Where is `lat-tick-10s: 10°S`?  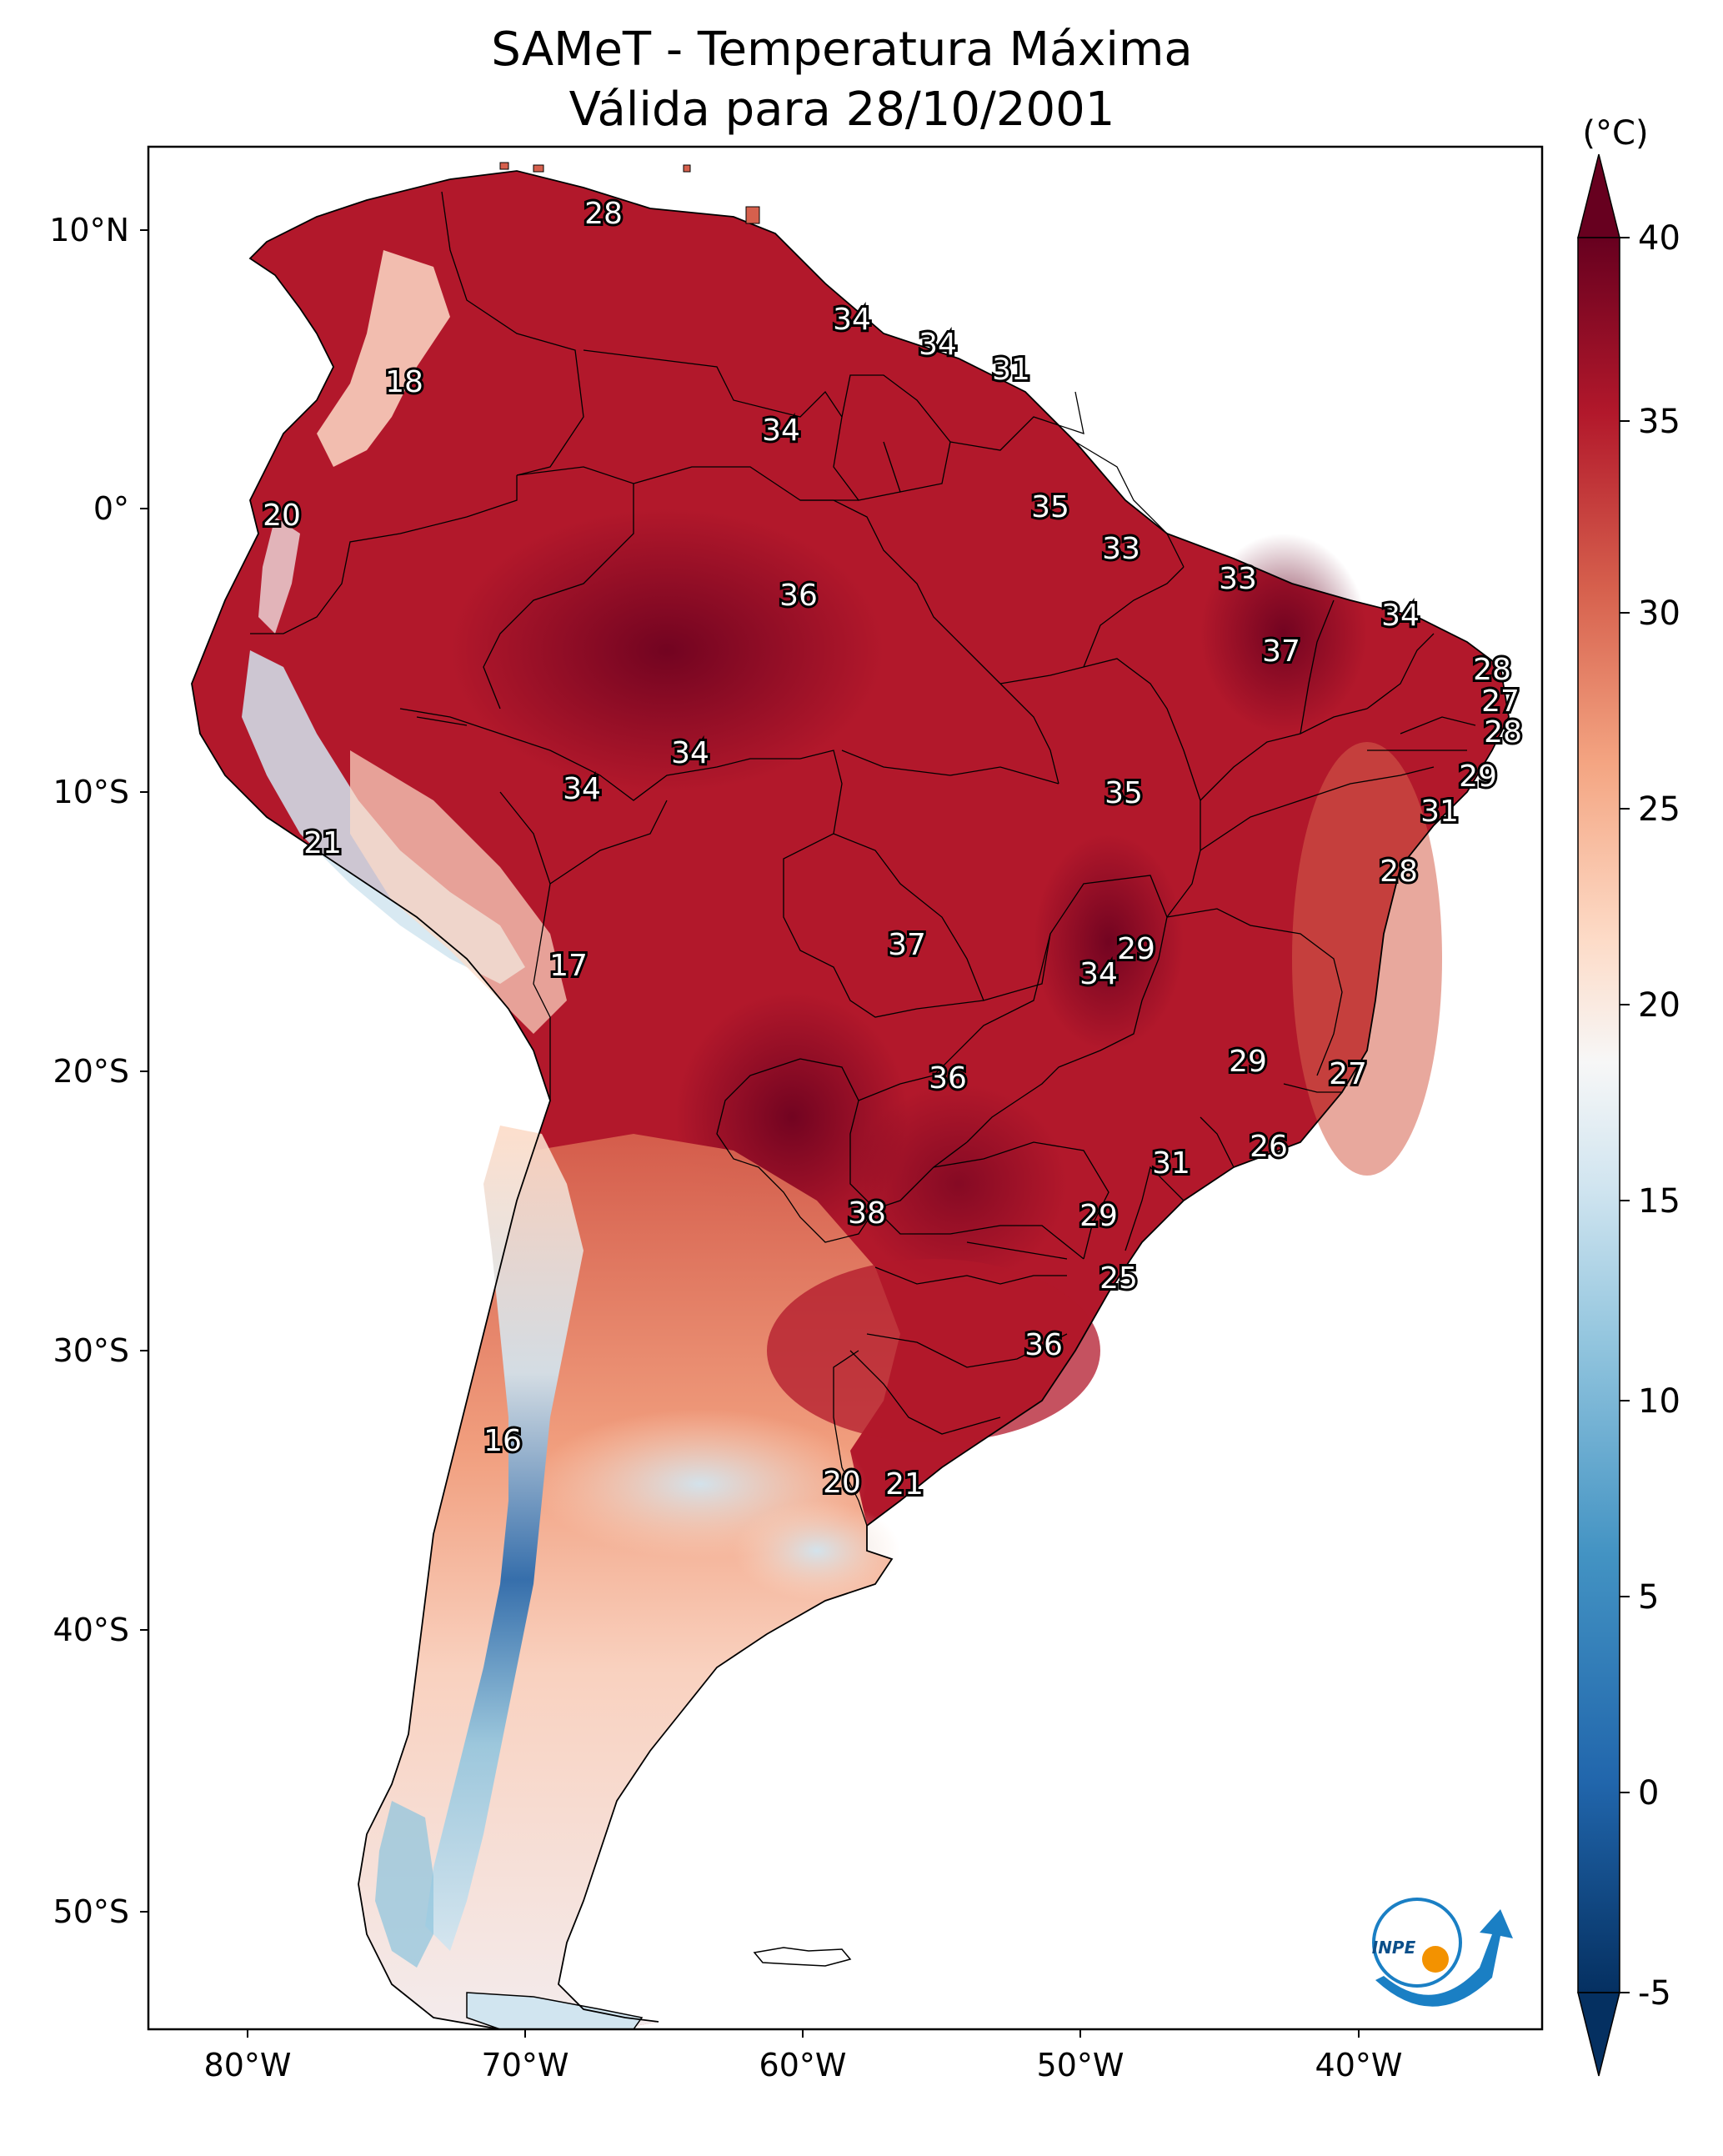 lat-tick-10s: 10°S is located at coordinates (91, 792).